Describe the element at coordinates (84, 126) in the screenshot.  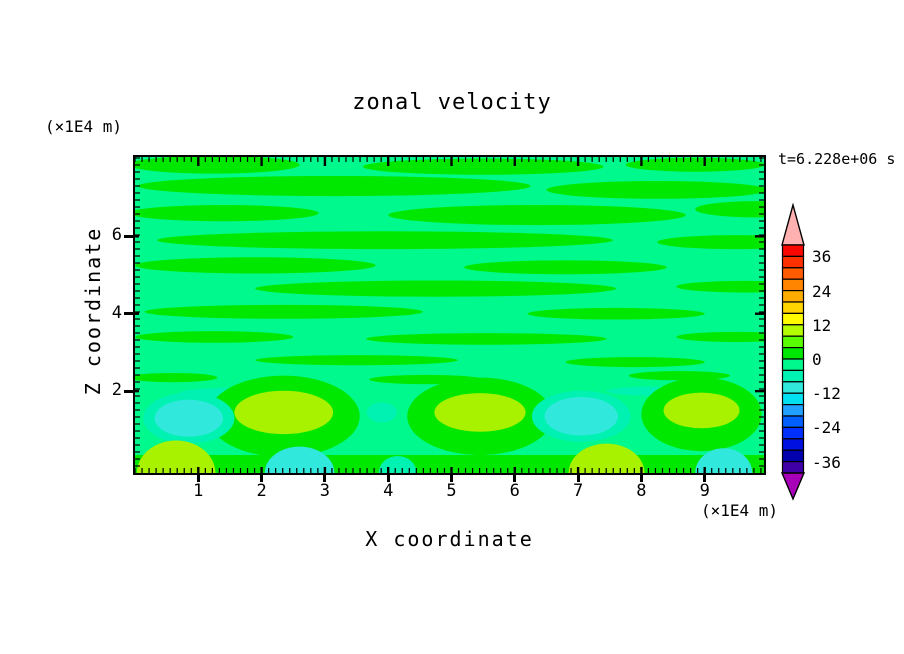
I see `z-axis-unit-label: (×1E4 m)` at that location.